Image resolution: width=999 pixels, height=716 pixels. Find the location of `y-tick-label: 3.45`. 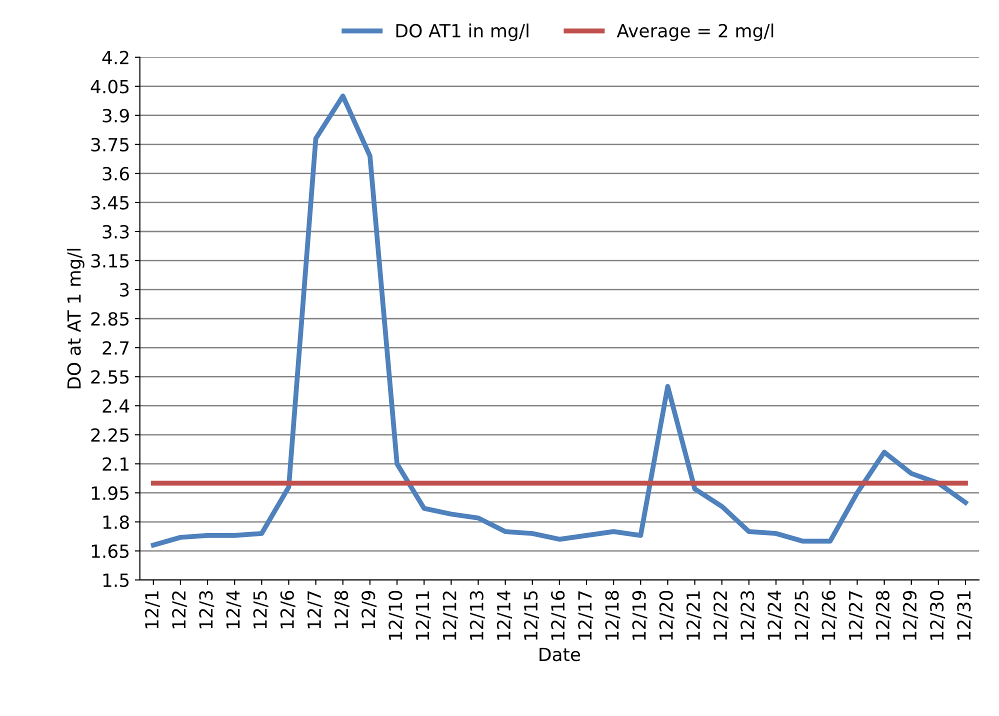

y-tick-label: 3.45 is located at coordinates (110, 203).